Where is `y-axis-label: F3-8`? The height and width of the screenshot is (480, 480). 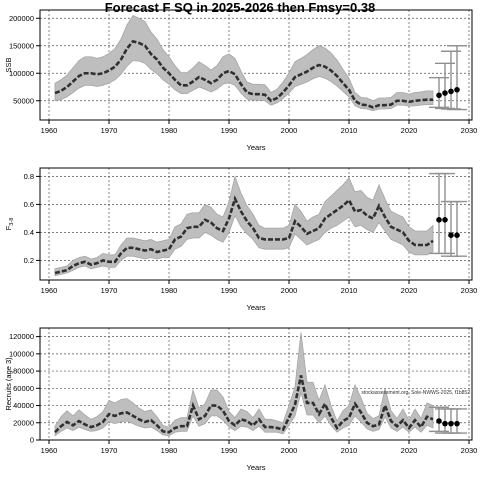
y-axis-label: F3-8 is located at coordinates (9, 224).